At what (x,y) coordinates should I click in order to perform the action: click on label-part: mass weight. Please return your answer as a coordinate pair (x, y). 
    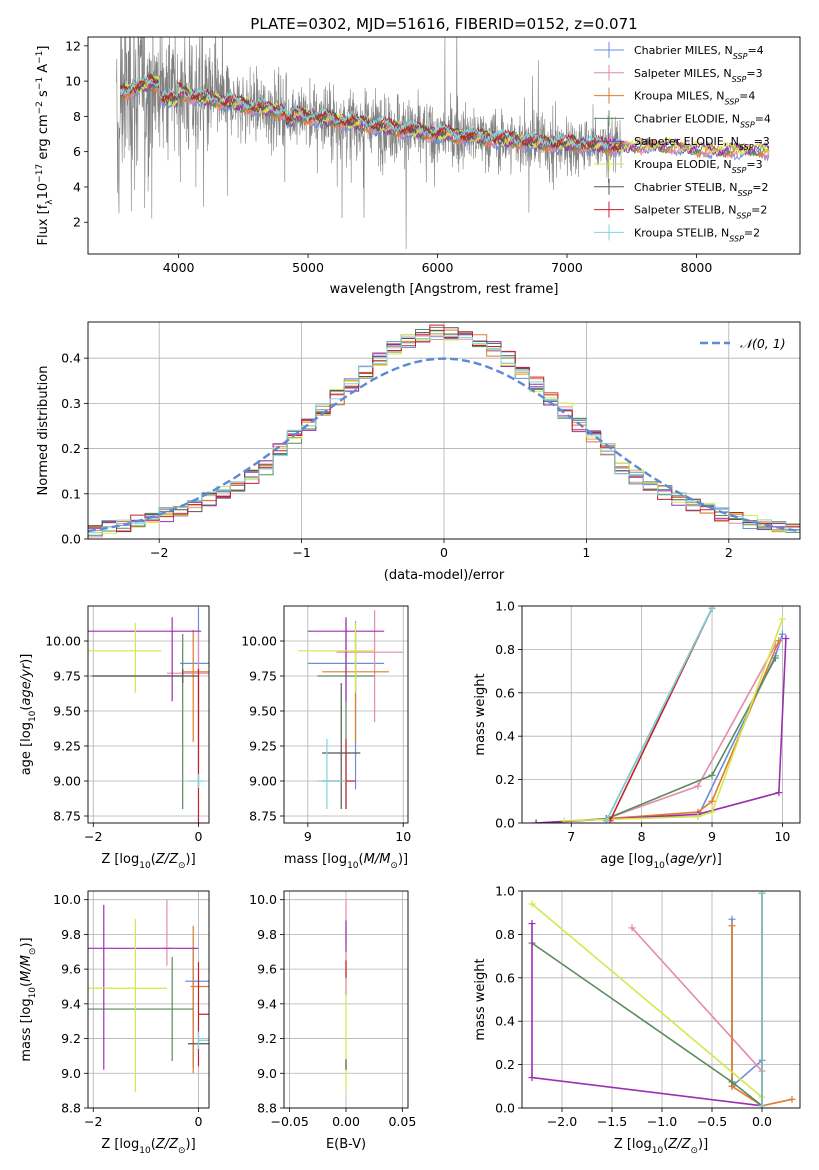
    Looking at the image, I should click on (480, 999).